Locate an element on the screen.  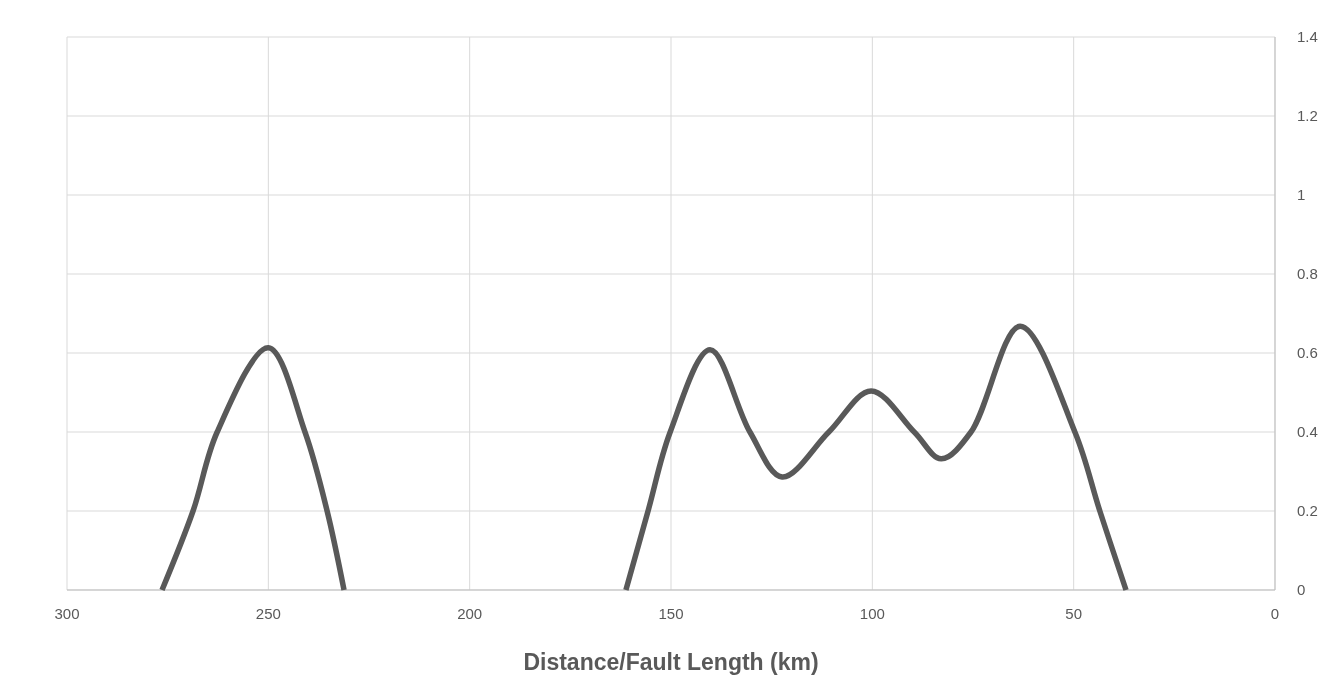
x-tick-label: 150 is located at coordinates (671, 613).